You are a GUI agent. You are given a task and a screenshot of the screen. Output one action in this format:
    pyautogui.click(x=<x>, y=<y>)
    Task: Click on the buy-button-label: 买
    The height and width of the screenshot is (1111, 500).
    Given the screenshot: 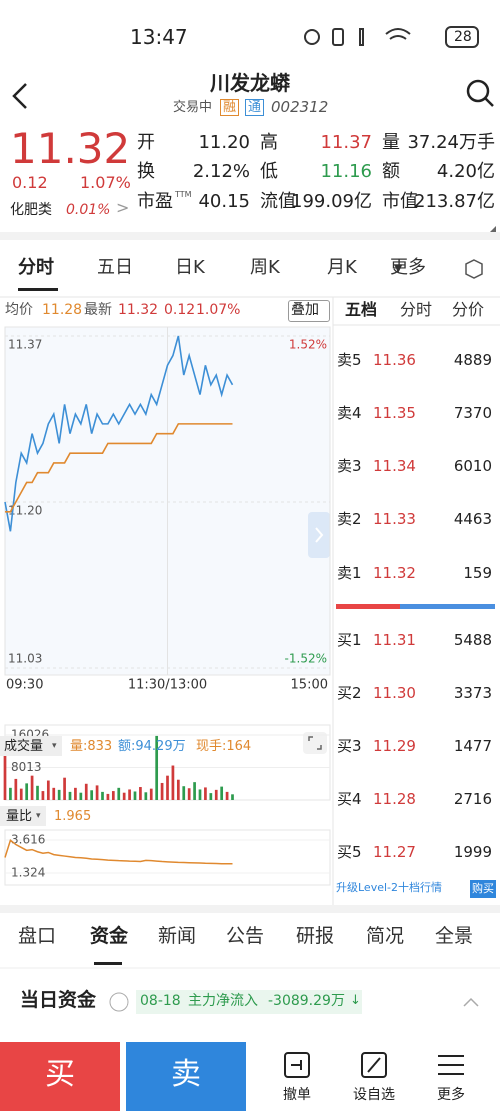 What is the action you would take?
    pyautogui.click(x=60, y=1074)
    